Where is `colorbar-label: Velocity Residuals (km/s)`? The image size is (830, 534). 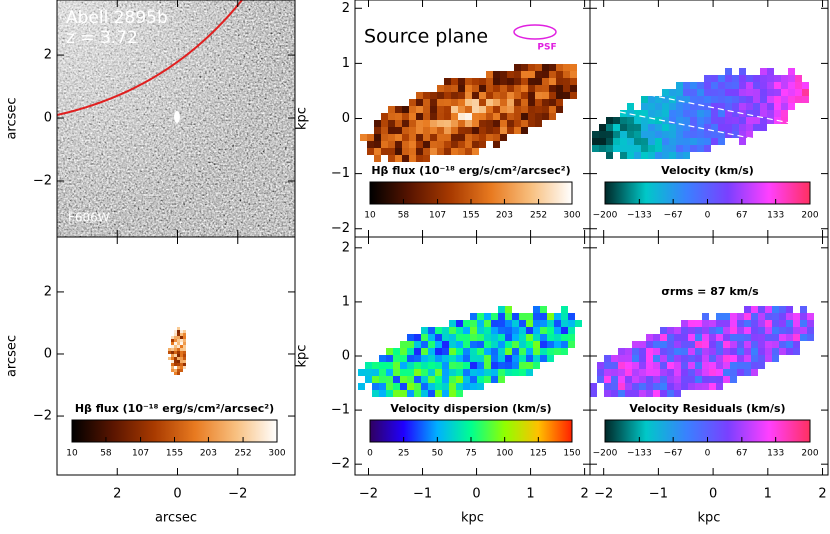 colorbar-label: Velocity Residuals (km/s) is located at coordinates (707, 408).